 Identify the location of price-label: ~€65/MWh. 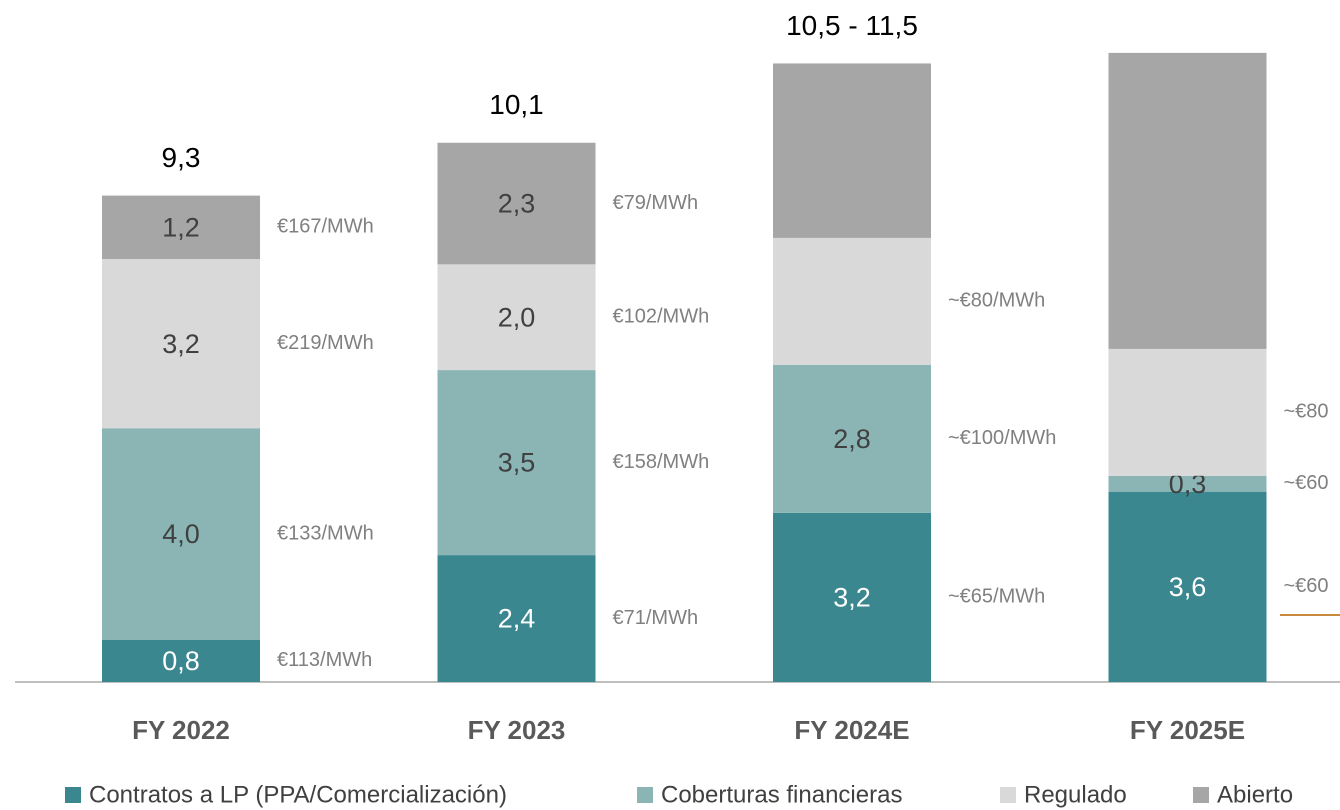
(996, 597).